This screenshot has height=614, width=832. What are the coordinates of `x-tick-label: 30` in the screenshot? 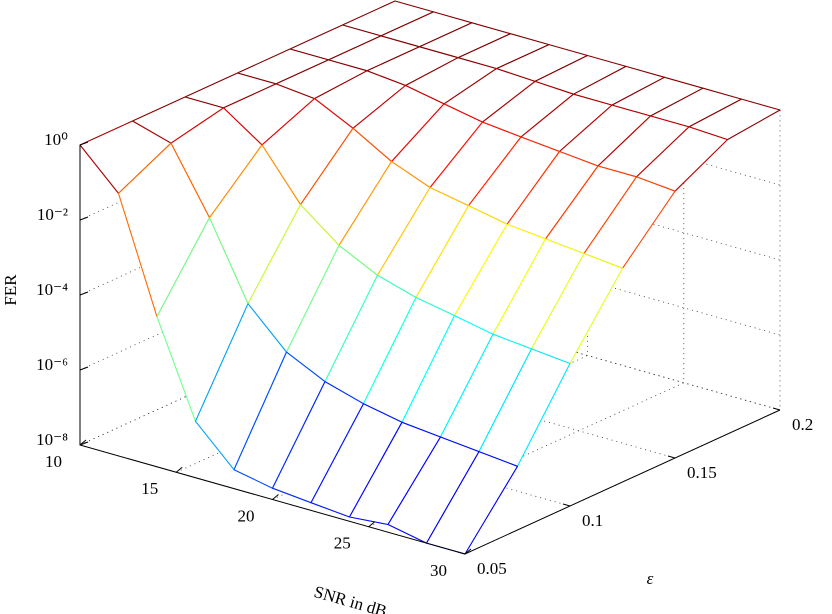 It's located at (438, 570).